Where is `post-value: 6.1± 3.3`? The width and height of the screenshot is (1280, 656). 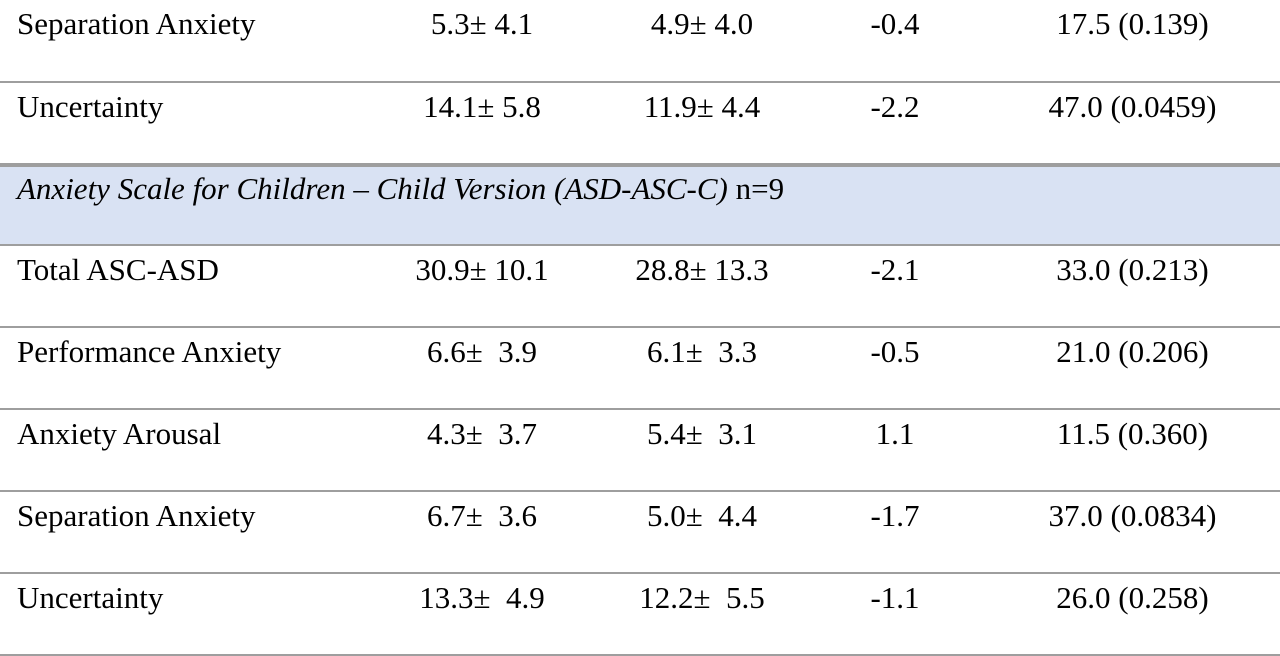 post-value: 6.1± 3.3 is located at coordinates (701, 351).